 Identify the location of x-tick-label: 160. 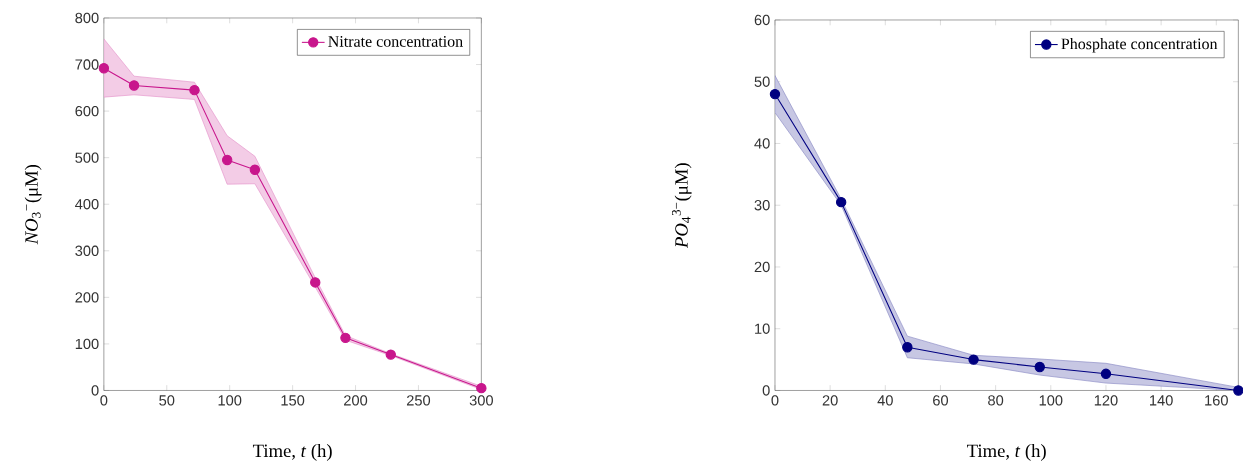
(1216, 400).